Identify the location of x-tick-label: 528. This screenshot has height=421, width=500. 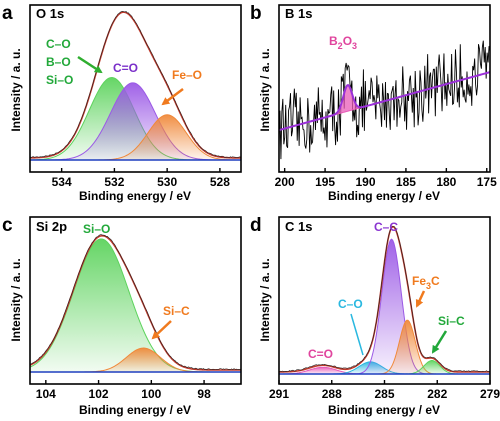
(220, 182).